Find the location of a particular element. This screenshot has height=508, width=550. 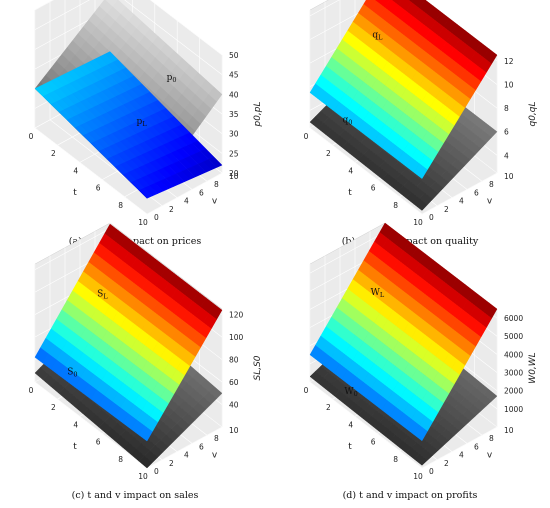

z-grid is located at coordinates (128, 28).